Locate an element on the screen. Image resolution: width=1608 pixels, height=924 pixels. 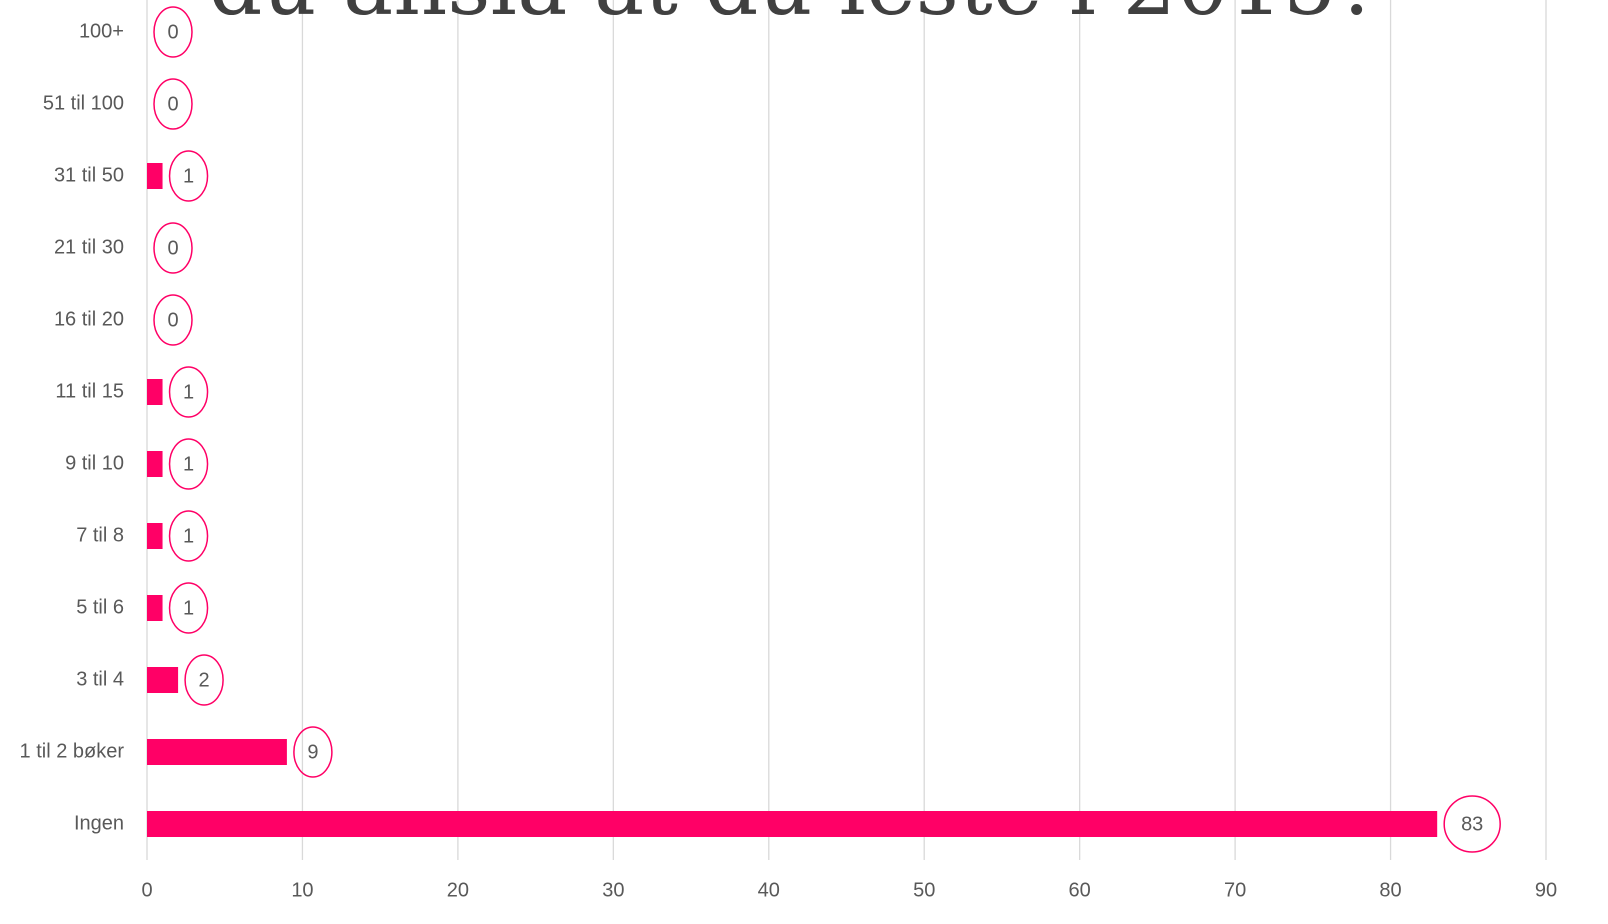
y-tick-label: 31 til 50 is located at coordinates (89, 175).